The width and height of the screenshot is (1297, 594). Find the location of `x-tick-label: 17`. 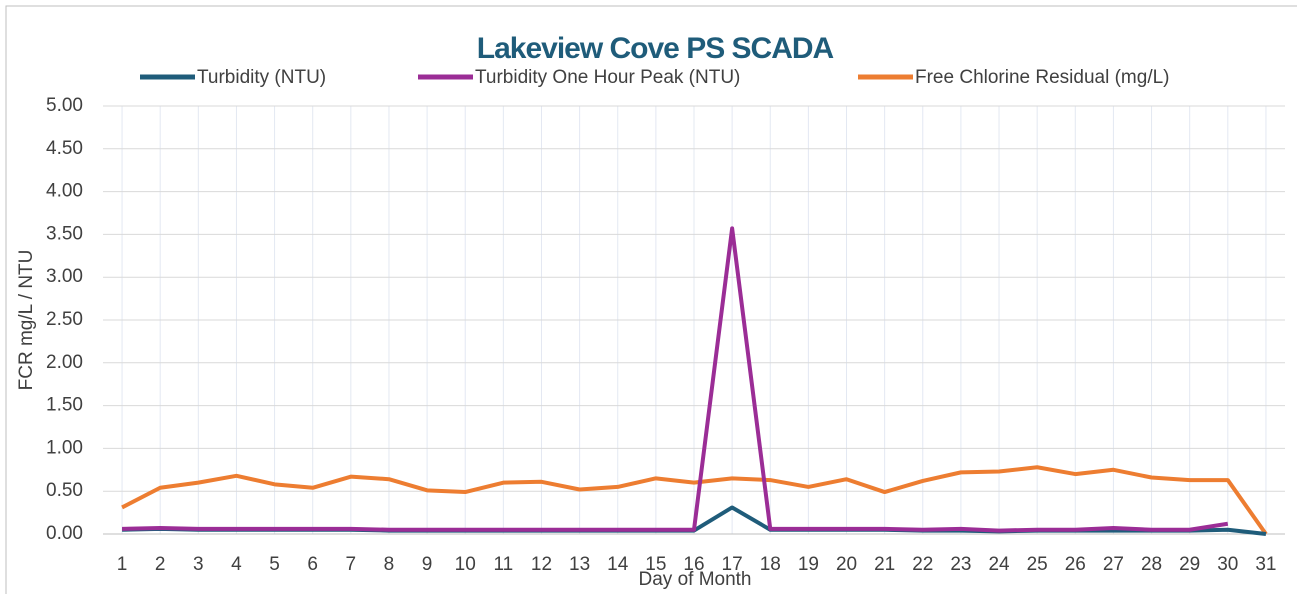

x-tick-label: 17 is located at coordinates (732, 564).